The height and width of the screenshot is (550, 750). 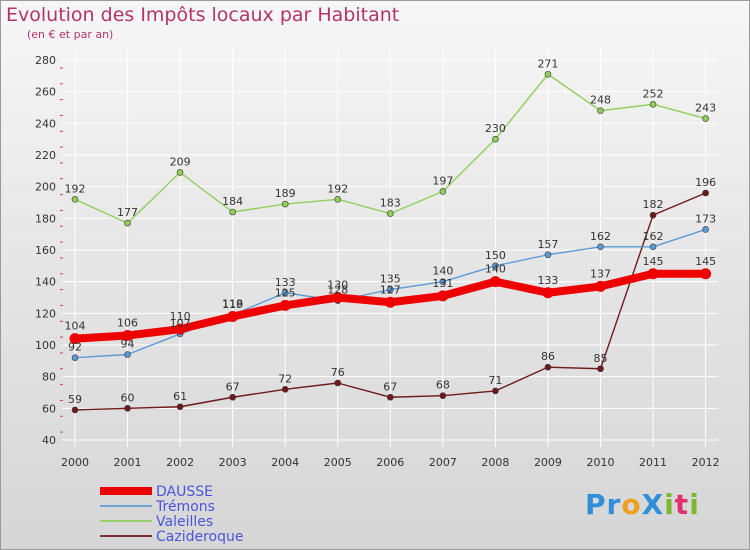 What do you see at coordinates (653, 93) in the screenshot?
I see `data-label-valeilles: 252` at bounding box center [653, 93].